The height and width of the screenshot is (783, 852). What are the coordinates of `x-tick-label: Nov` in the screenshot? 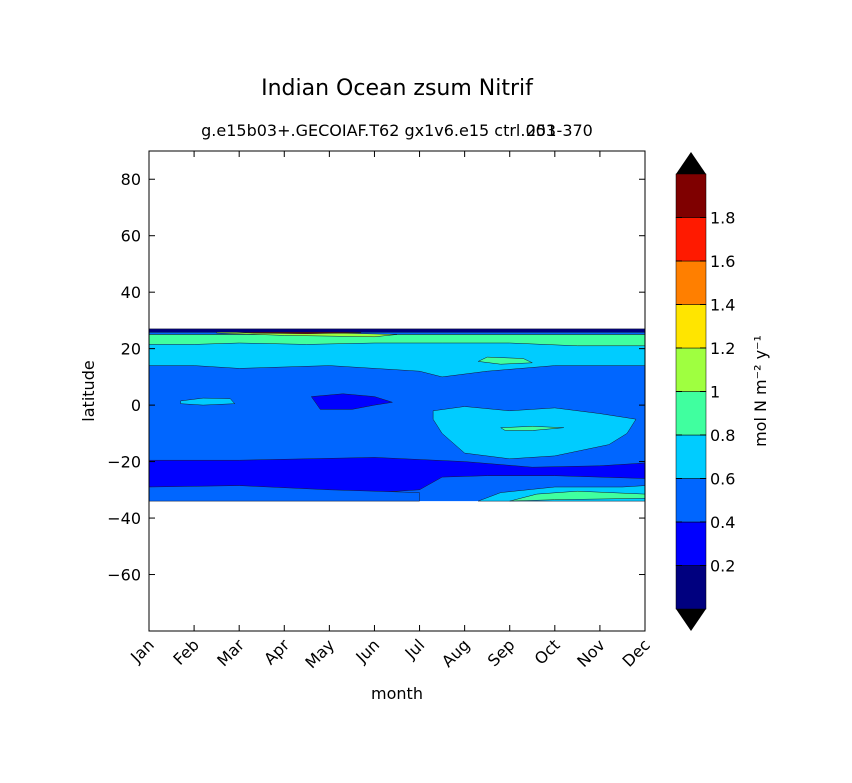 It's located at (591, 653).